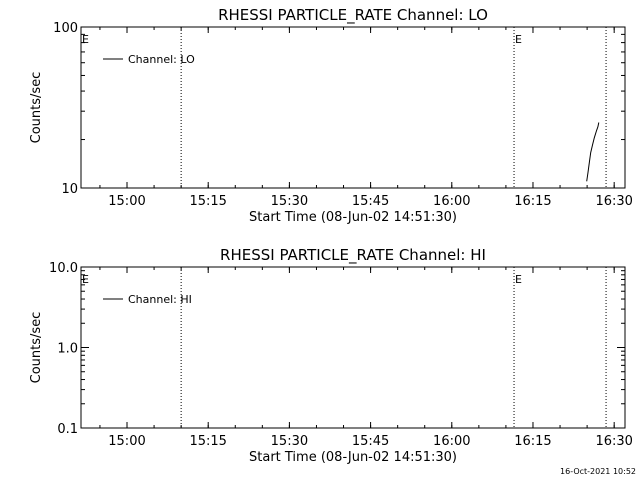 The height and width of the screenshot is (484, 640). What do you see at coordinates (63, 268) in the screenshot?
I see `y-tick-label: 10.0` at bounding box center [63, 268].